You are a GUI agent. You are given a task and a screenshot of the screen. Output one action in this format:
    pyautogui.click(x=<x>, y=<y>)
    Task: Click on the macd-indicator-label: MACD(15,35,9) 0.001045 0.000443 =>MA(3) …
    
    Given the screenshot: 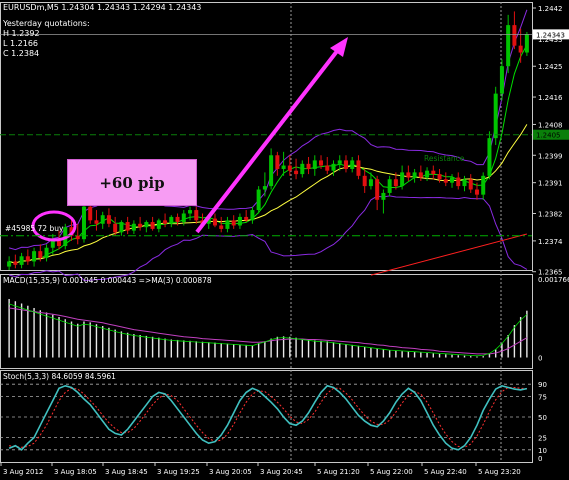 What is the action you would take?
    pyautogui.click(x=107, y=280)
    